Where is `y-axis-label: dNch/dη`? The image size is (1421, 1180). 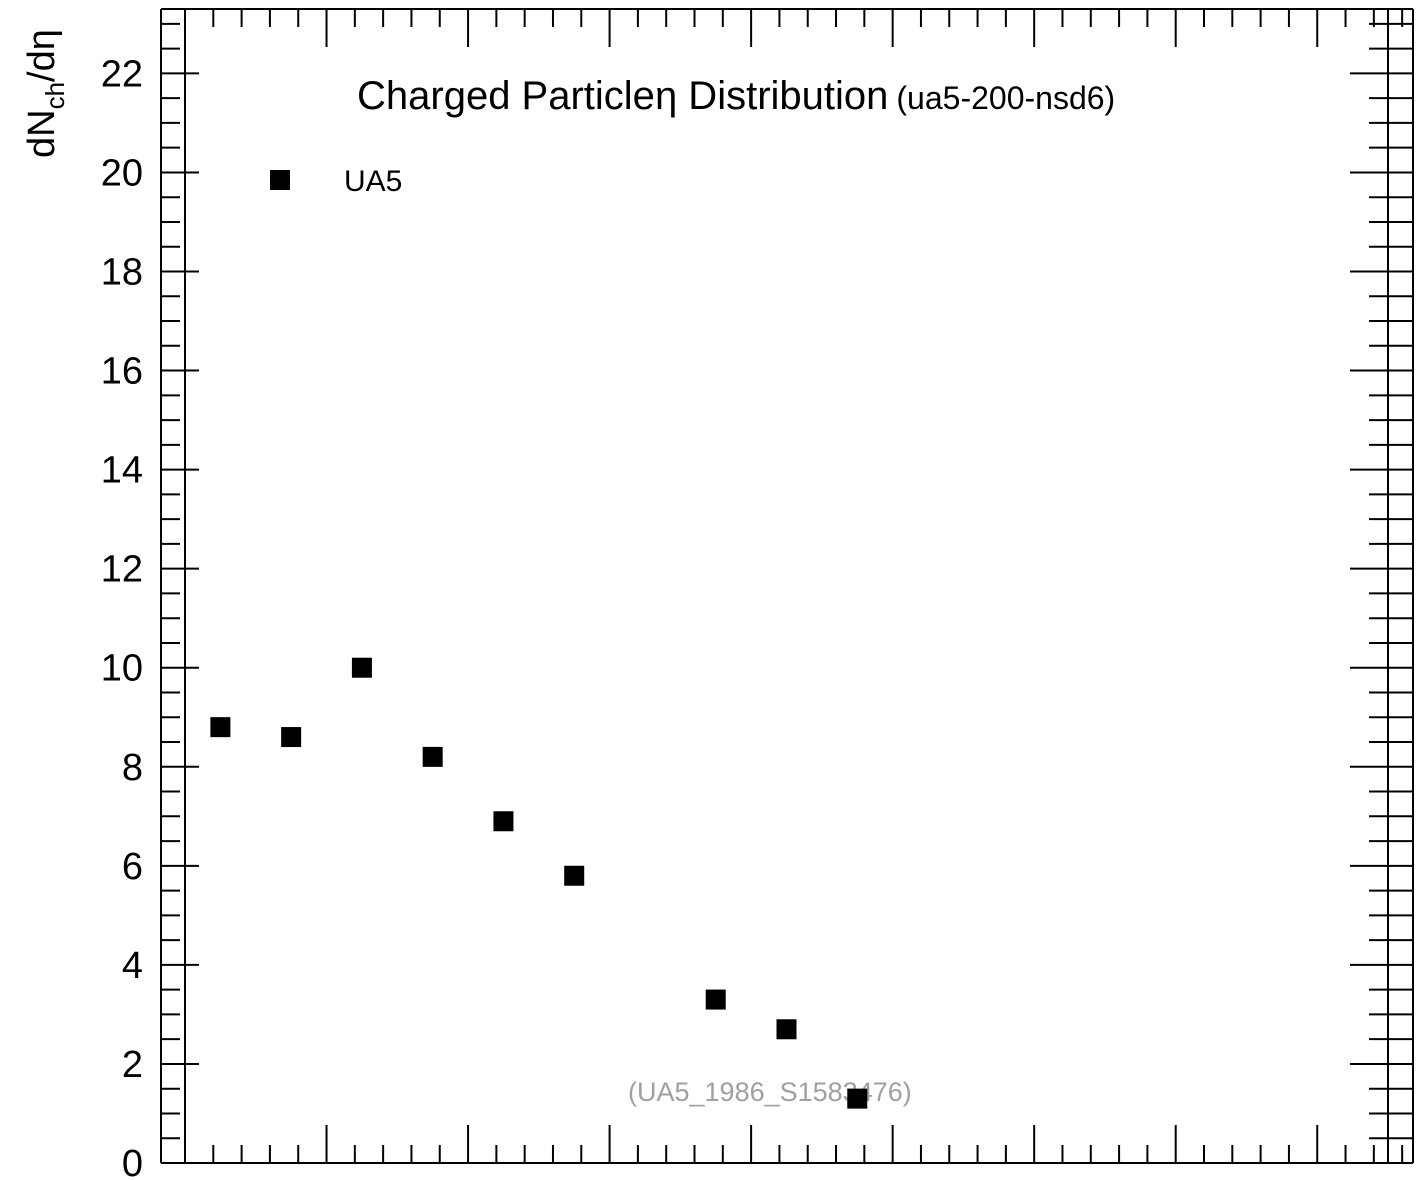 y-axis-label: dNch/dη is located at coordinates (45, 93).